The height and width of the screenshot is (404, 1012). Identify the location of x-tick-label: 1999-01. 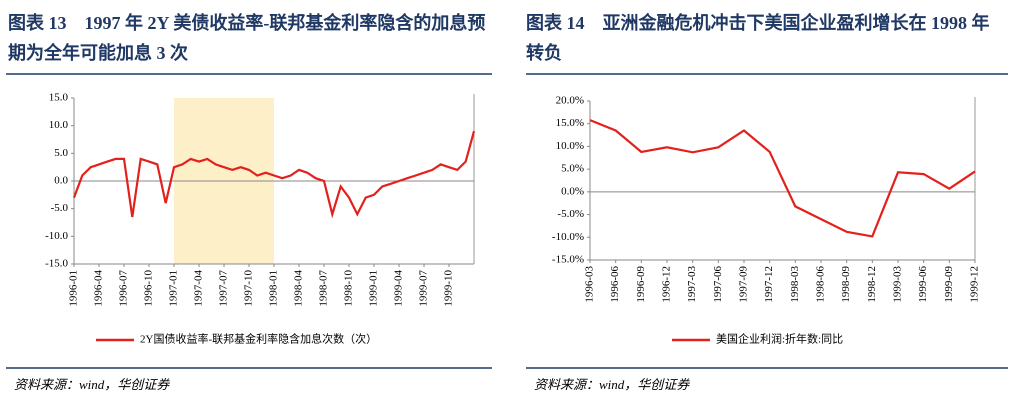
(374, 288).